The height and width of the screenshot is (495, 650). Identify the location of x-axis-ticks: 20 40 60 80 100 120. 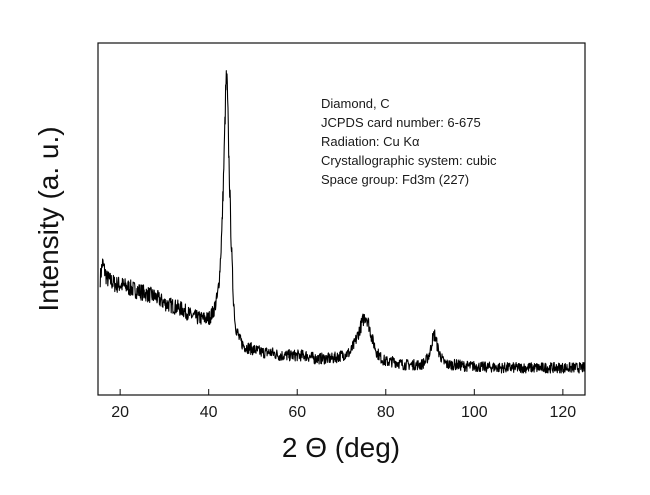
(343, 405).